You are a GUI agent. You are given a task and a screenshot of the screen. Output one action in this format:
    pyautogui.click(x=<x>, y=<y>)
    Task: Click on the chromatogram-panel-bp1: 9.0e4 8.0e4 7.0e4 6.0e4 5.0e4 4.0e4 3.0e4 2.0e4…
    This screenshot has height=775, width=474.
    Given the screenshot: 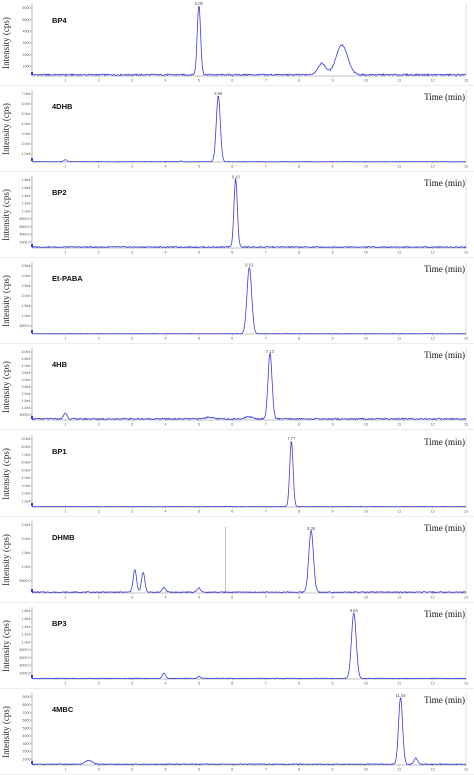 What is the action you would take?
    pyautogui.click(x=237, y=476)
    